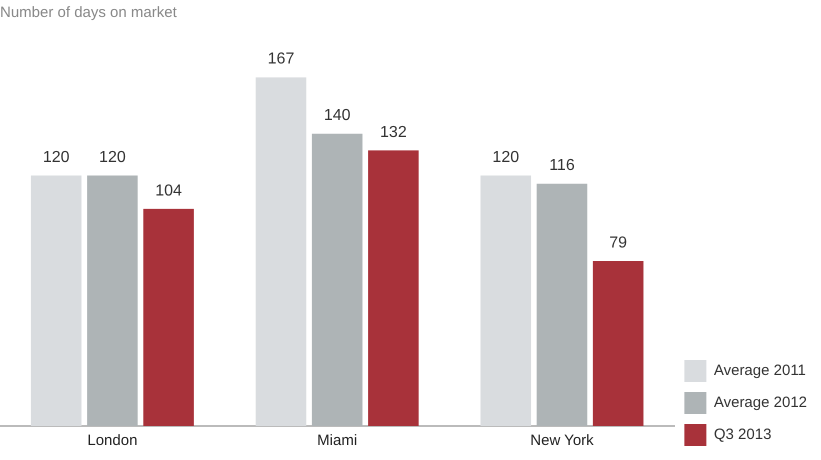  Describe the element at coordinates (760, 371) in the screenshot. I see `legend-label: Average 2011` at that location.